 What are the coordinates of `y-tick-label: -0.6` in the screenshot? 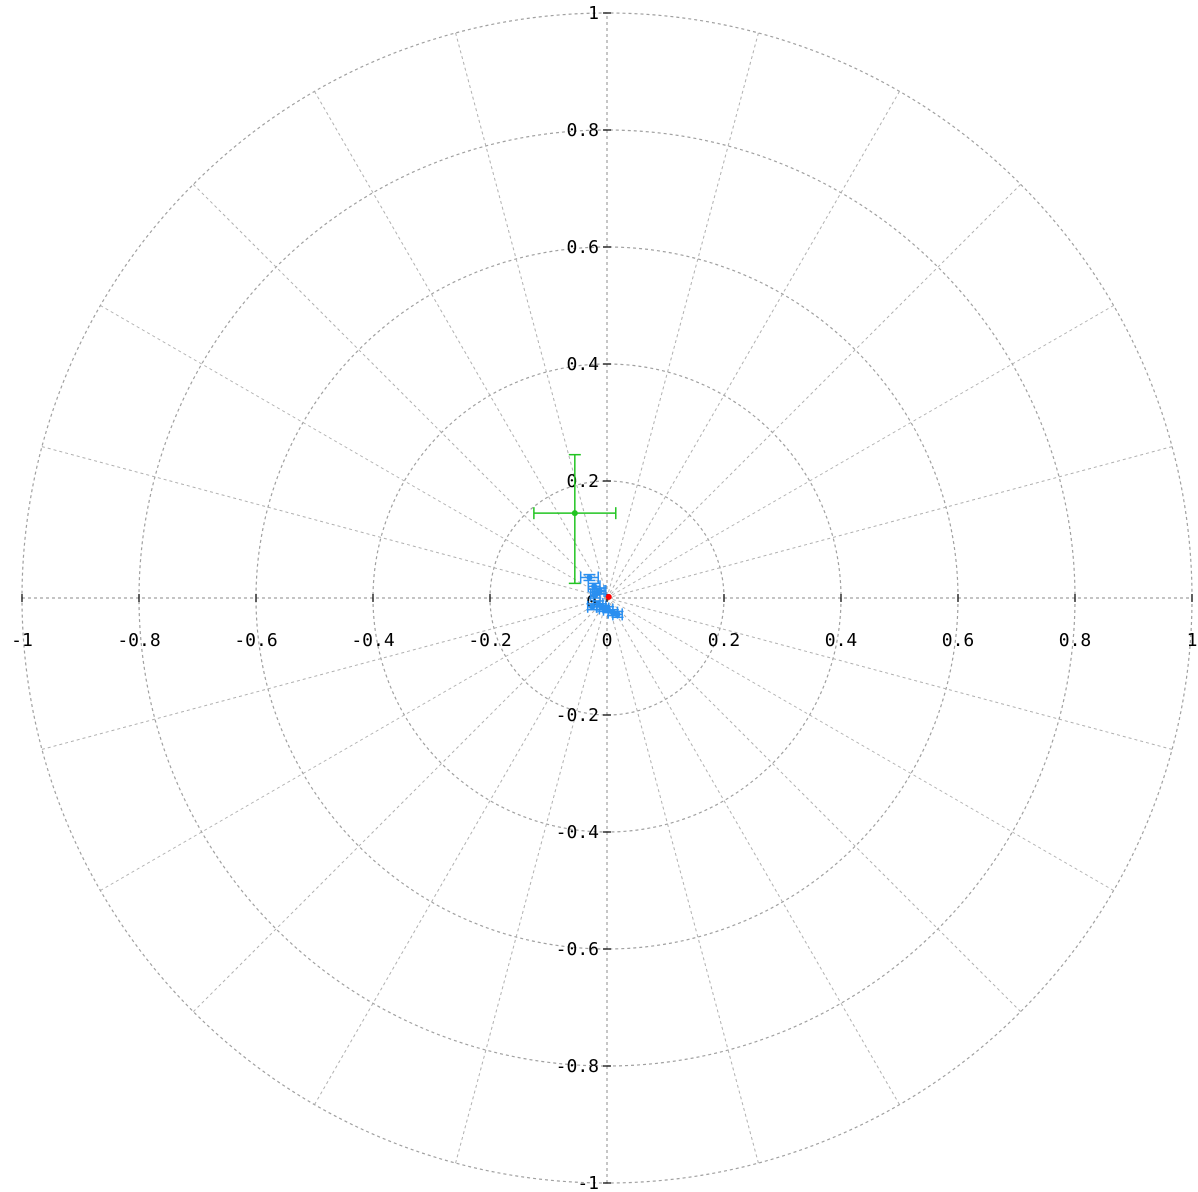 It's located at (577, 949).